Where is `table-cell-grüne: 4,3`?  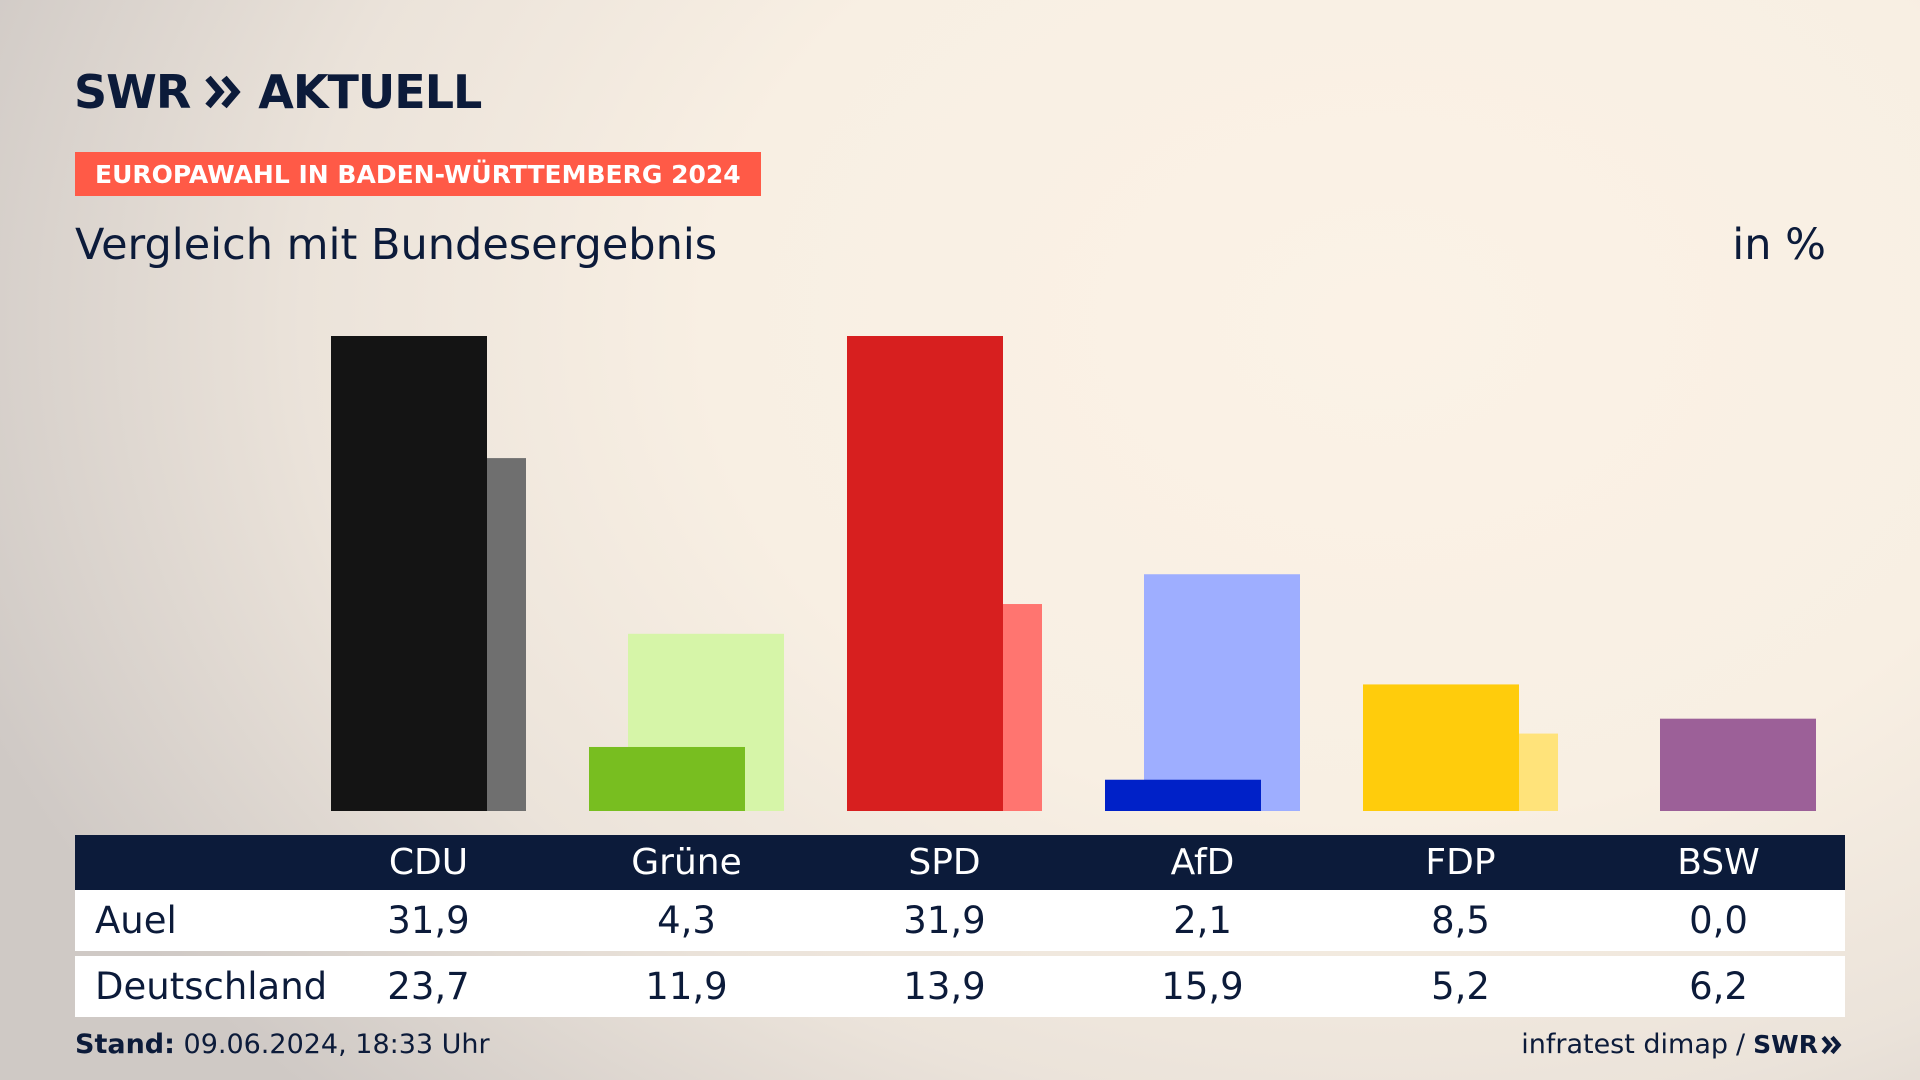
table-cell-grüne: 4,3 is located at coordinates (686, 920).